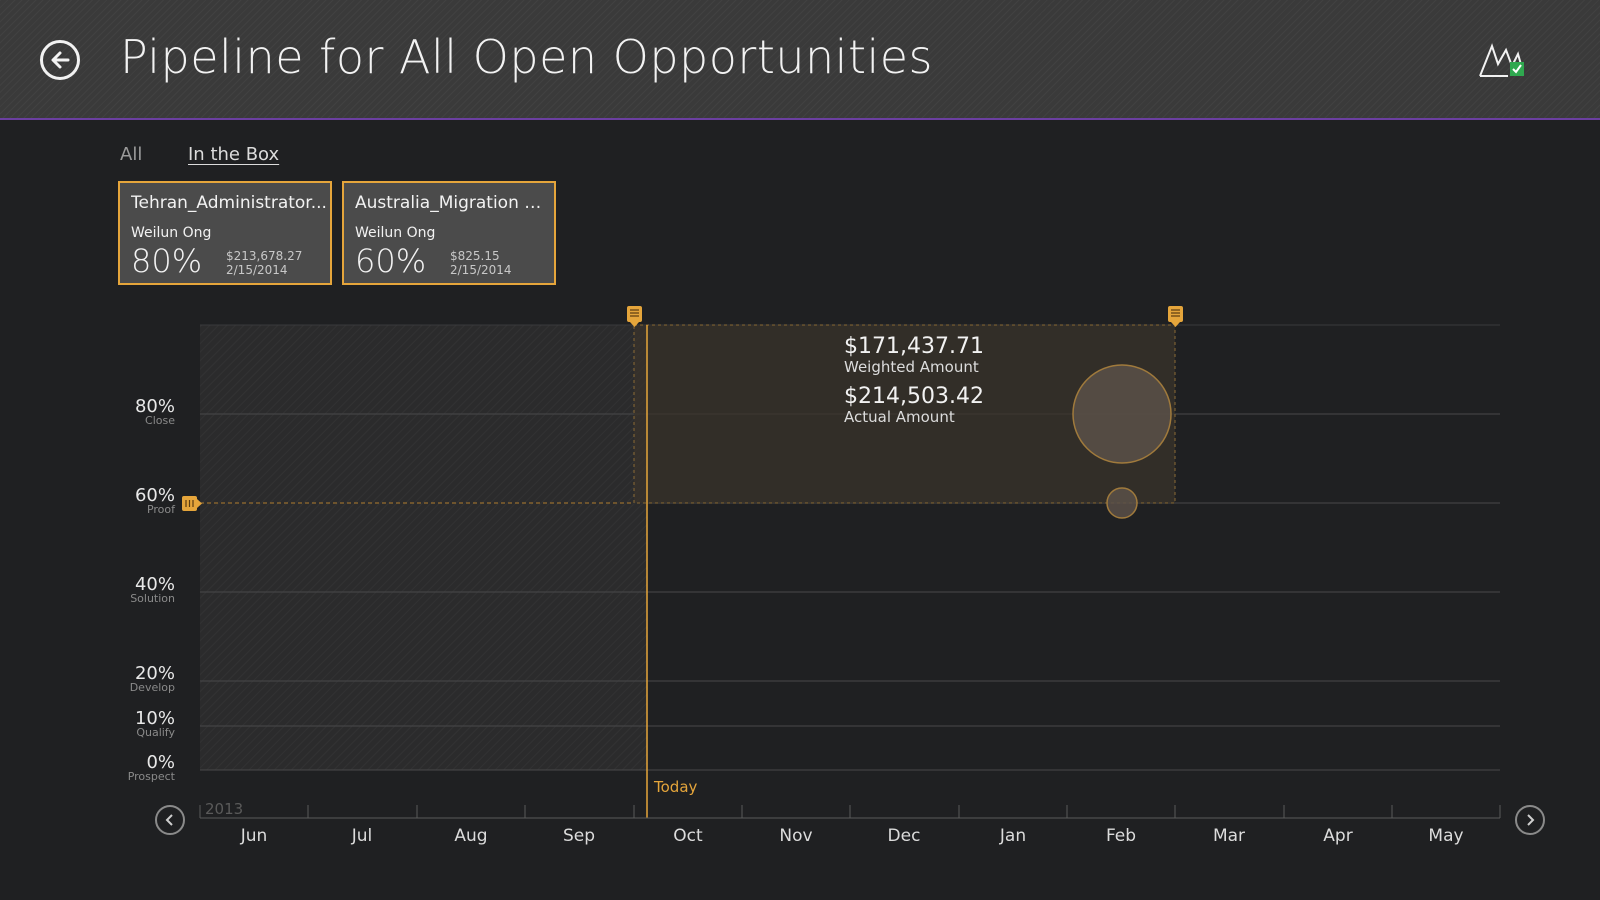  I want to click on month-label: Apr, so click(1338, 836).